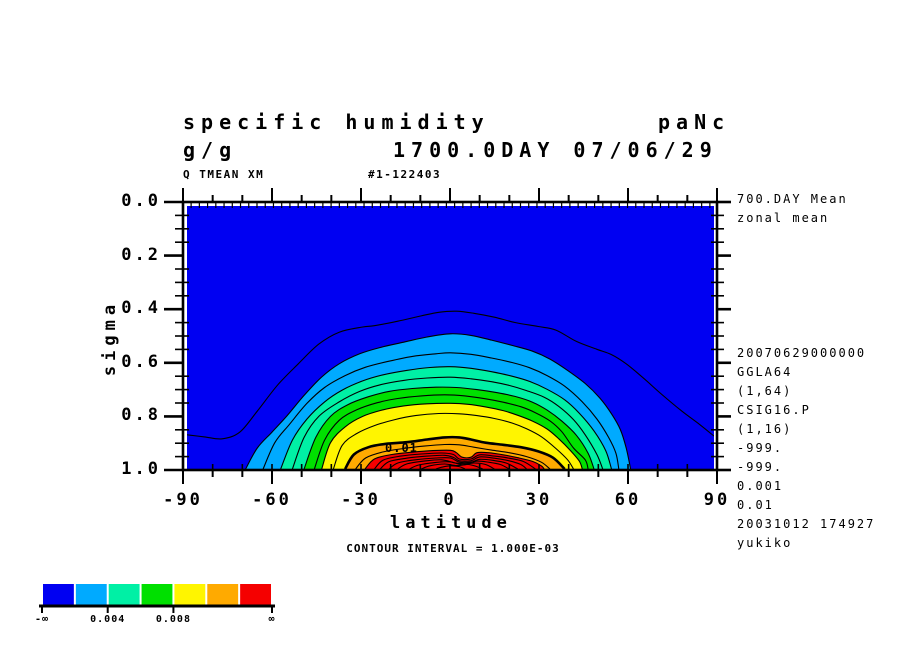  What do you see at coordinates (361, 500) in the screenshot?
I see `x-tick-label: -30` at bounding box center [361, 500].